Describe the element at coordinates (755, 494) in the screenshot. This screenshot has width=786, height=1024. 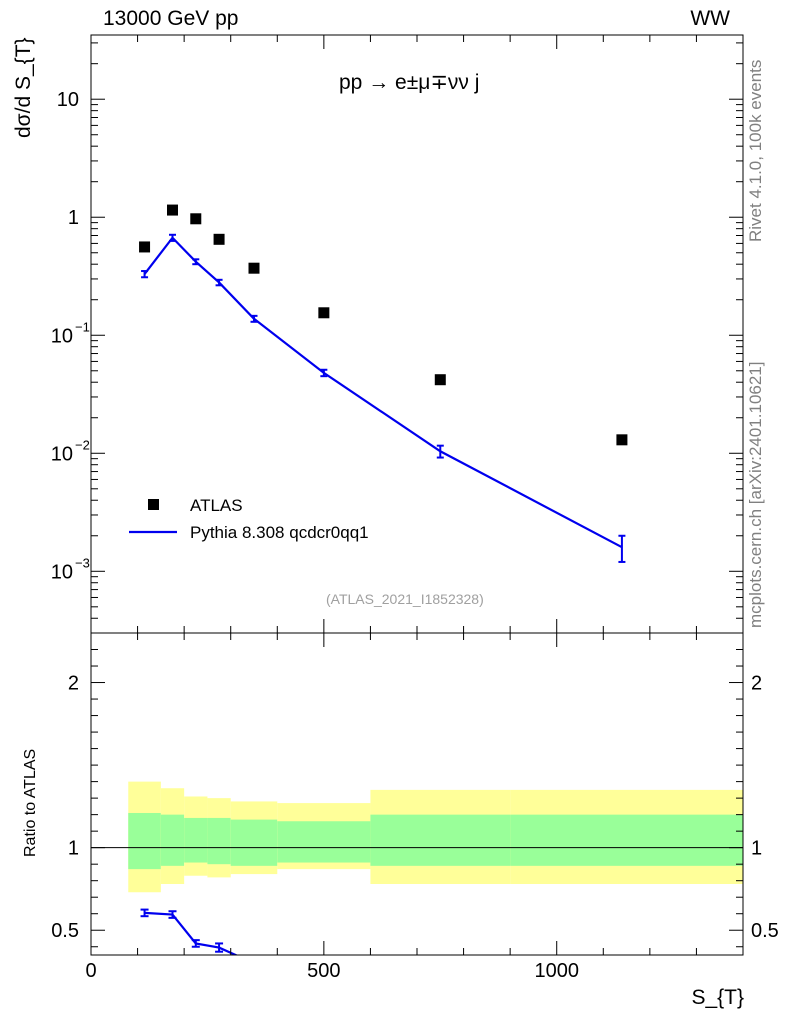
I see `mcplots-label: mcplots.cern.ch [arXiv:2401.10621]` at that location.